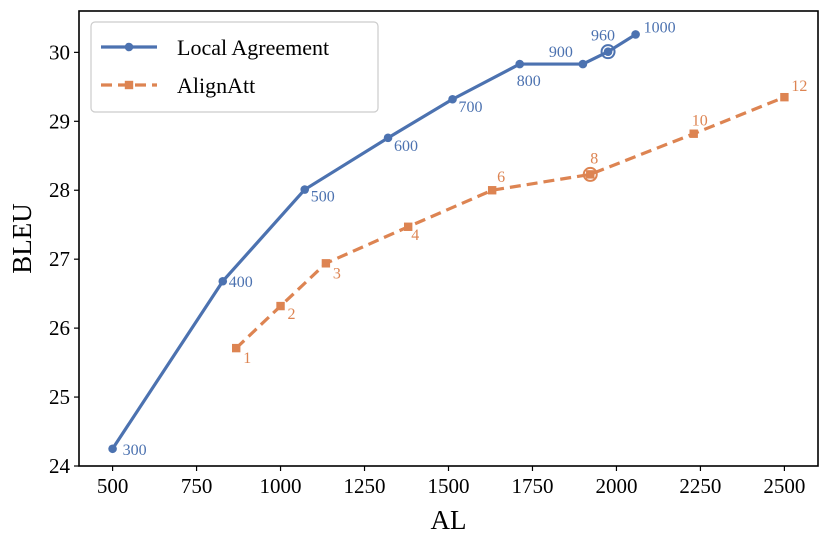  Describe the element at coordinates (59, 328) in the screenshot. I see `y-tick-label: 26` at that location.